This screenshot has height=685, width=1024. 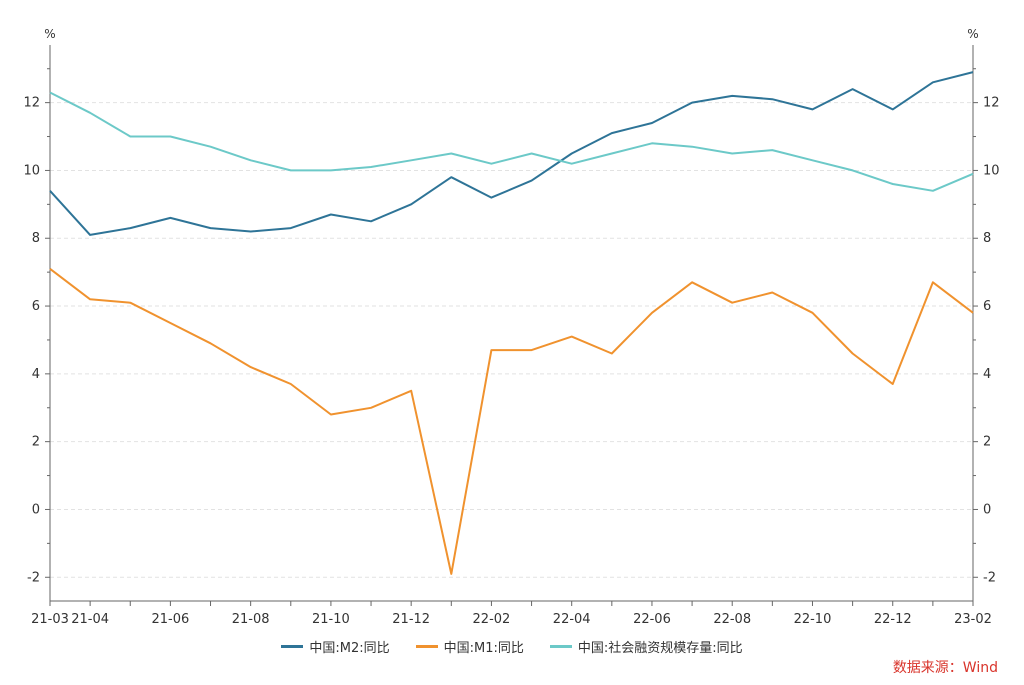 I want to click on legend-item-social-financing: 中国:社会融资规模存量:同比, so click(x=646, y=646).